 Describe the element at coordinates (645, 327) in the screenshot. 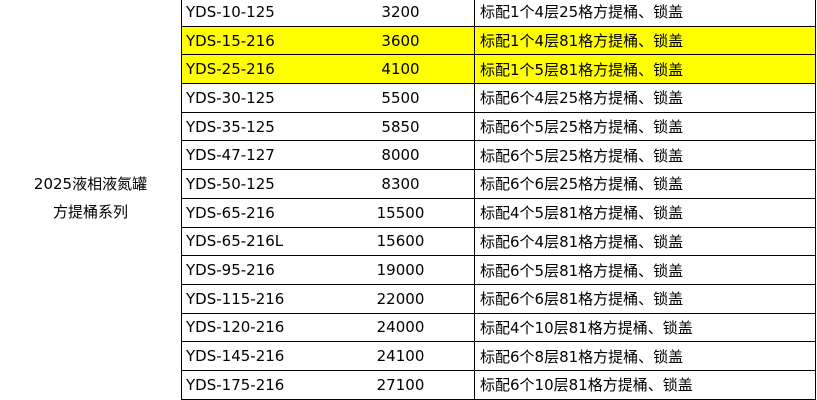

I see `description-cell: 标配4个10层81格方提桶、锁盖` at that location.